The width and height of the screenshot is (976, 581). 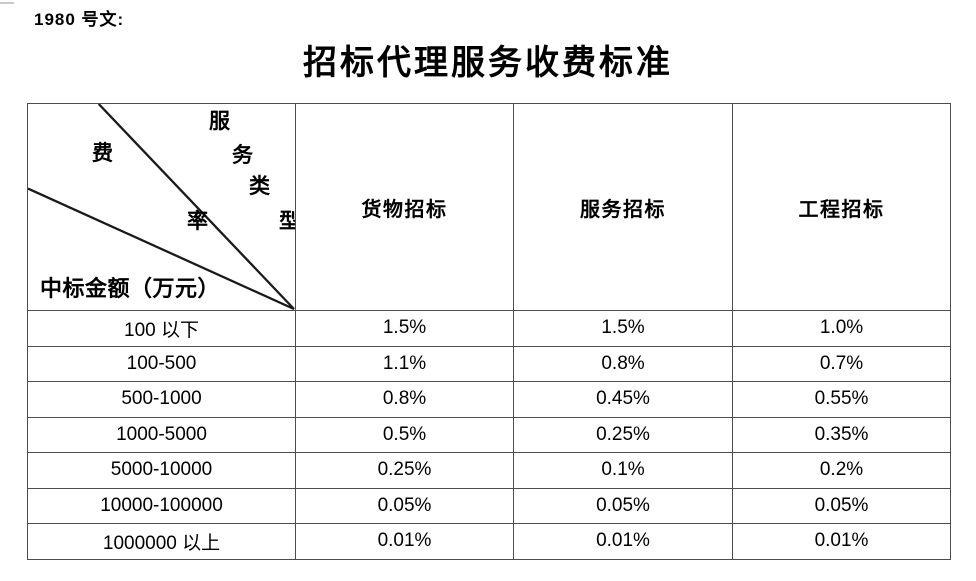 What do you see at coordinates (841, 363) in the screenshot?
I see `fee-value: 0.7%` at bounding box center [841, 363].